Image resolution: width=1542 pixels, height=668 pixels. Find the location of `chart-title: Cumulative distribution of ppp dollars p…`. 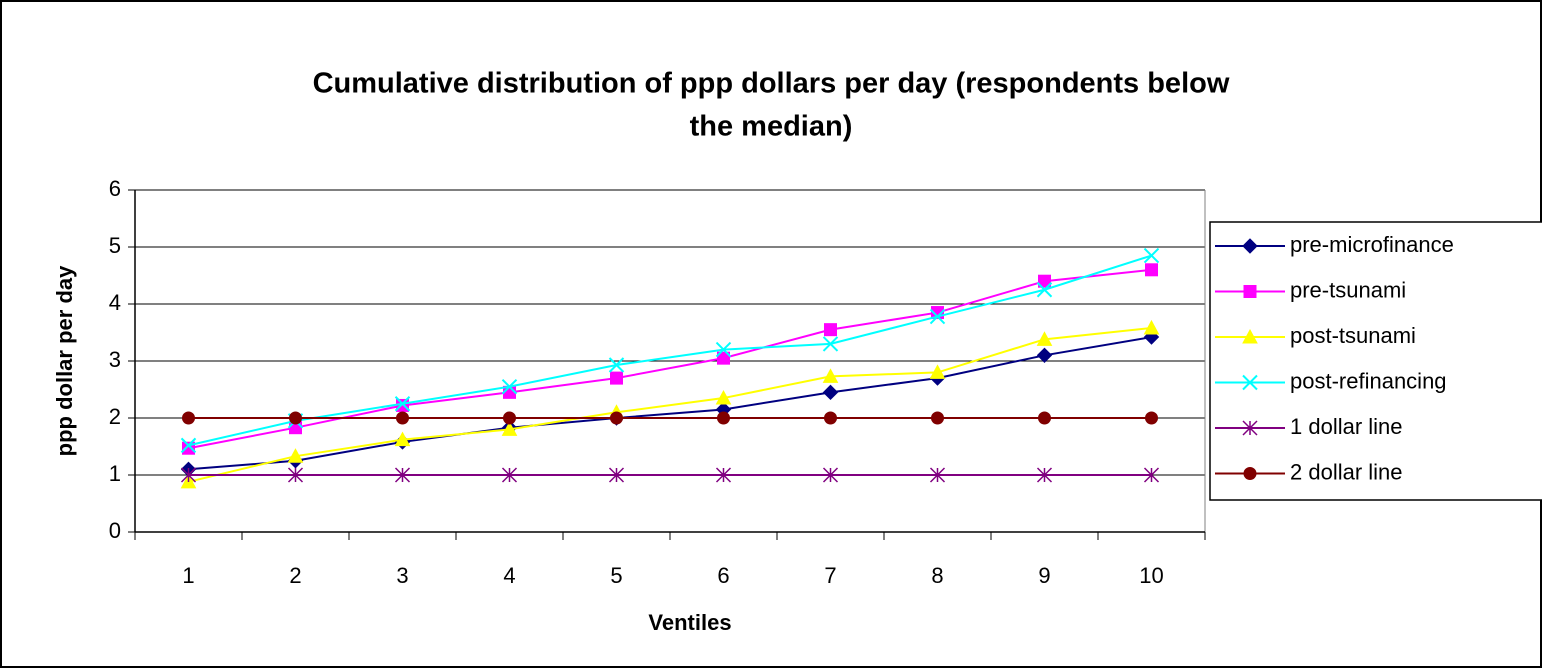

chart-title: Cumulative distribution of ppp dollars p… is located at coordinates (771, 84).